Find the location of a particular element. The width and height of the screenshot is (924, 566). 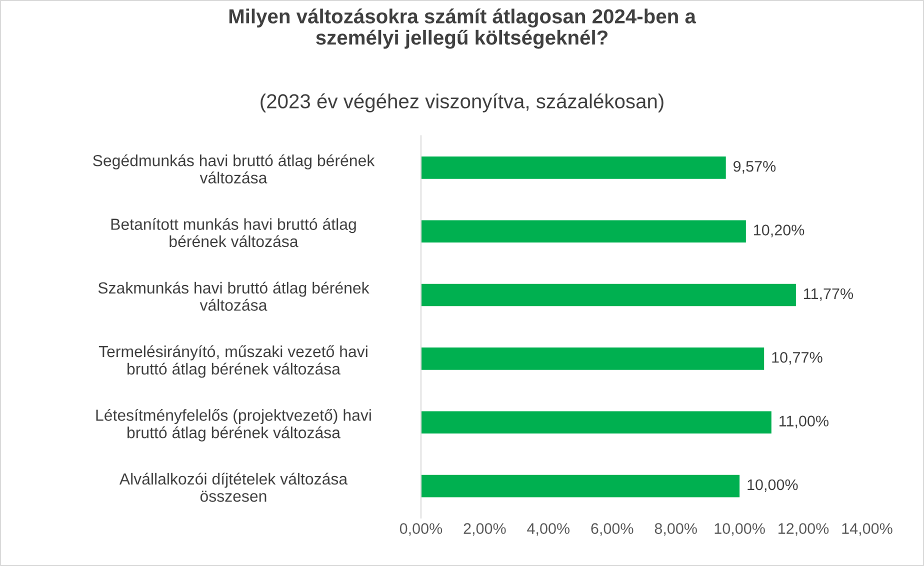

y-tick-label: Szakmunkás havi bruttó átlag bérének változása is located at coordinates (234, 296).